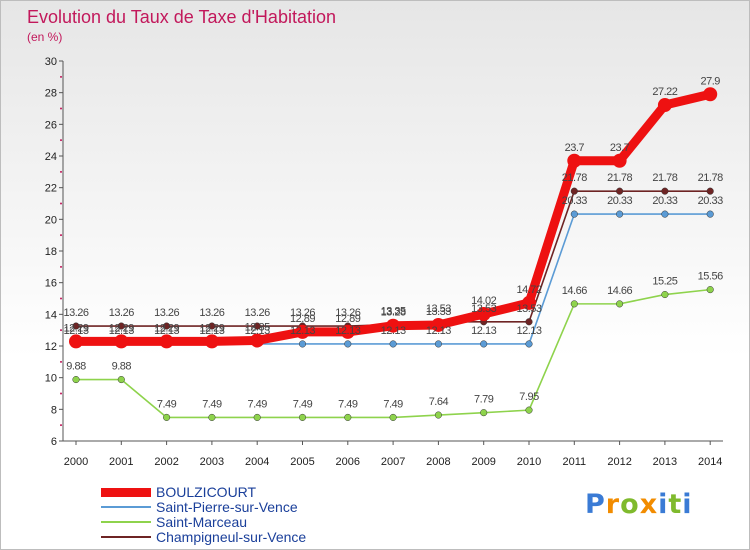 This screenshot has width=750, height=550. Describe the element at coordinates (664, 178) in the screenshot. I see `data-label-champigneul-sur-vence: 21.78` at that location.